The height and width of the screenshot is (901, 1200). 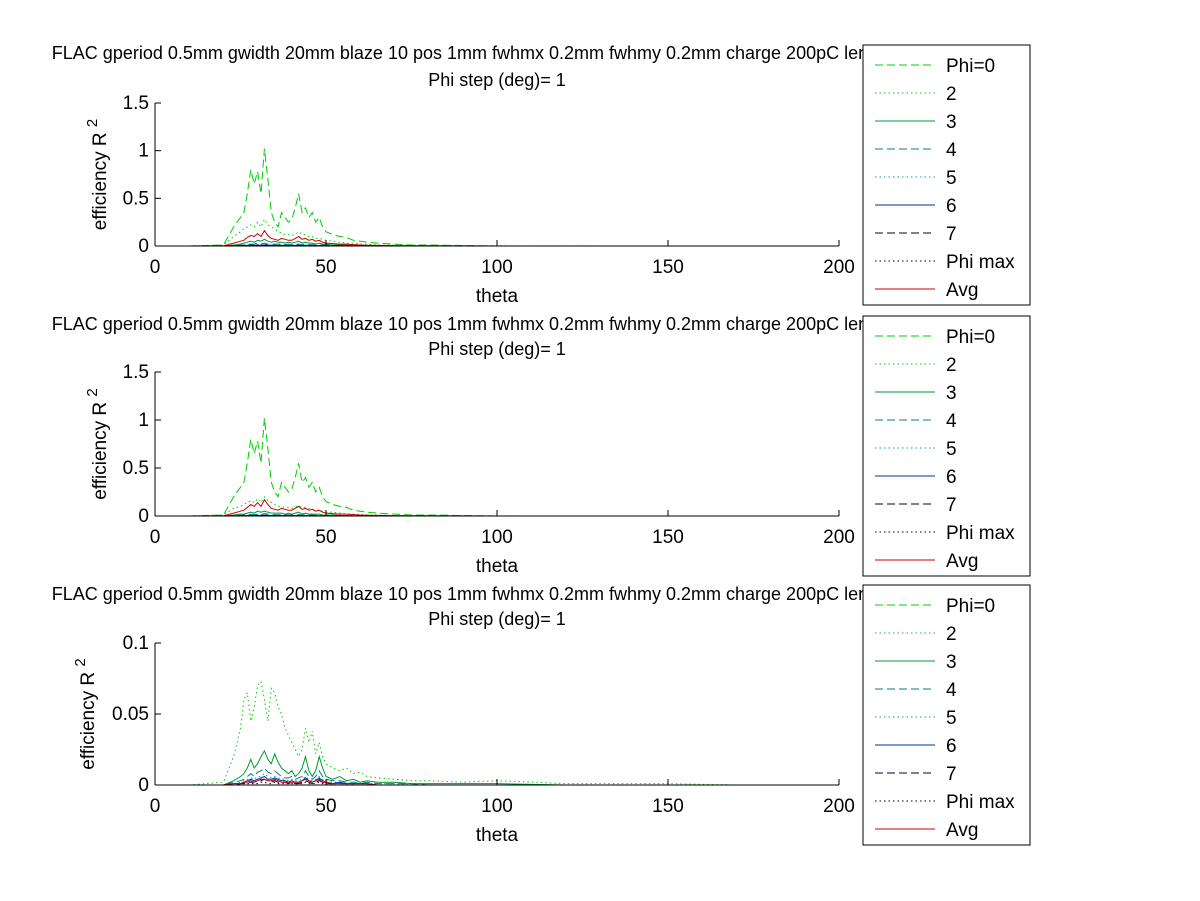 What do you see at coordinates (136, 643) in the screenshot?
I see `y-tick-label: 0.1` at bounding box center [136, 643].